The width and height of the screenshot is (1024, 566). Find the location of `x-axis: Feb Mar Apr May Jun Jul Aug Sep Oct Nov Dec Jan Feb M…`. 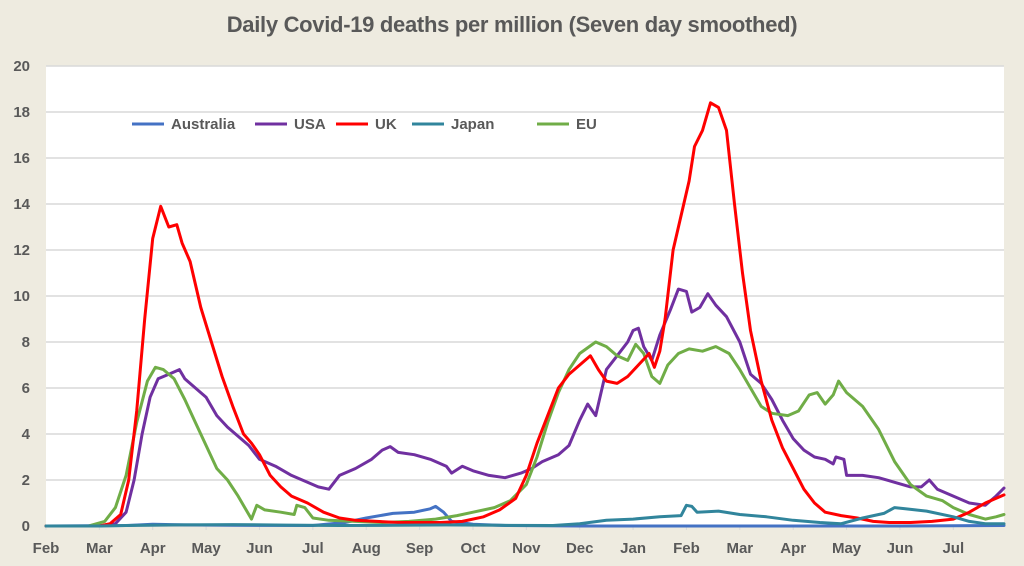

x-axis: Feb Mar Apr May Jun Jul Aug Sep Oct Nov Dec Jan Feb M… is located at coordinates (498, 541).